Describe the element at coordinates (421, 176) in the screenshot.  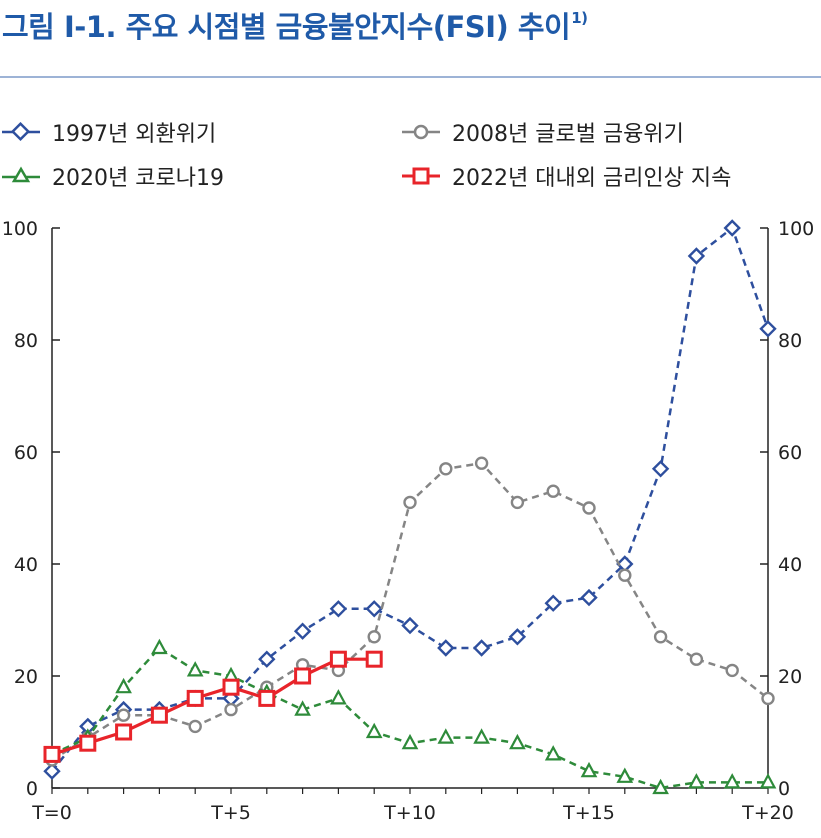
I see `legend-marker-square-icon` at that location.